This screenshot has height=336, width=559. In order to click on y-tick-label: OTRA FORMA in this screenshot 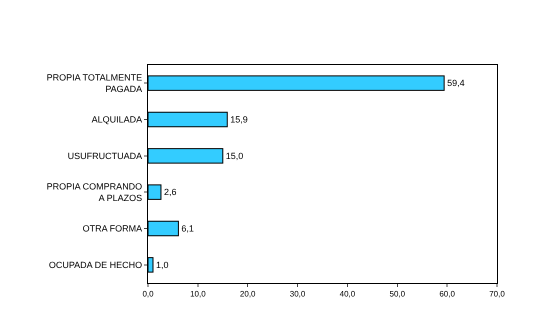, I will do `click(112, 229)`.